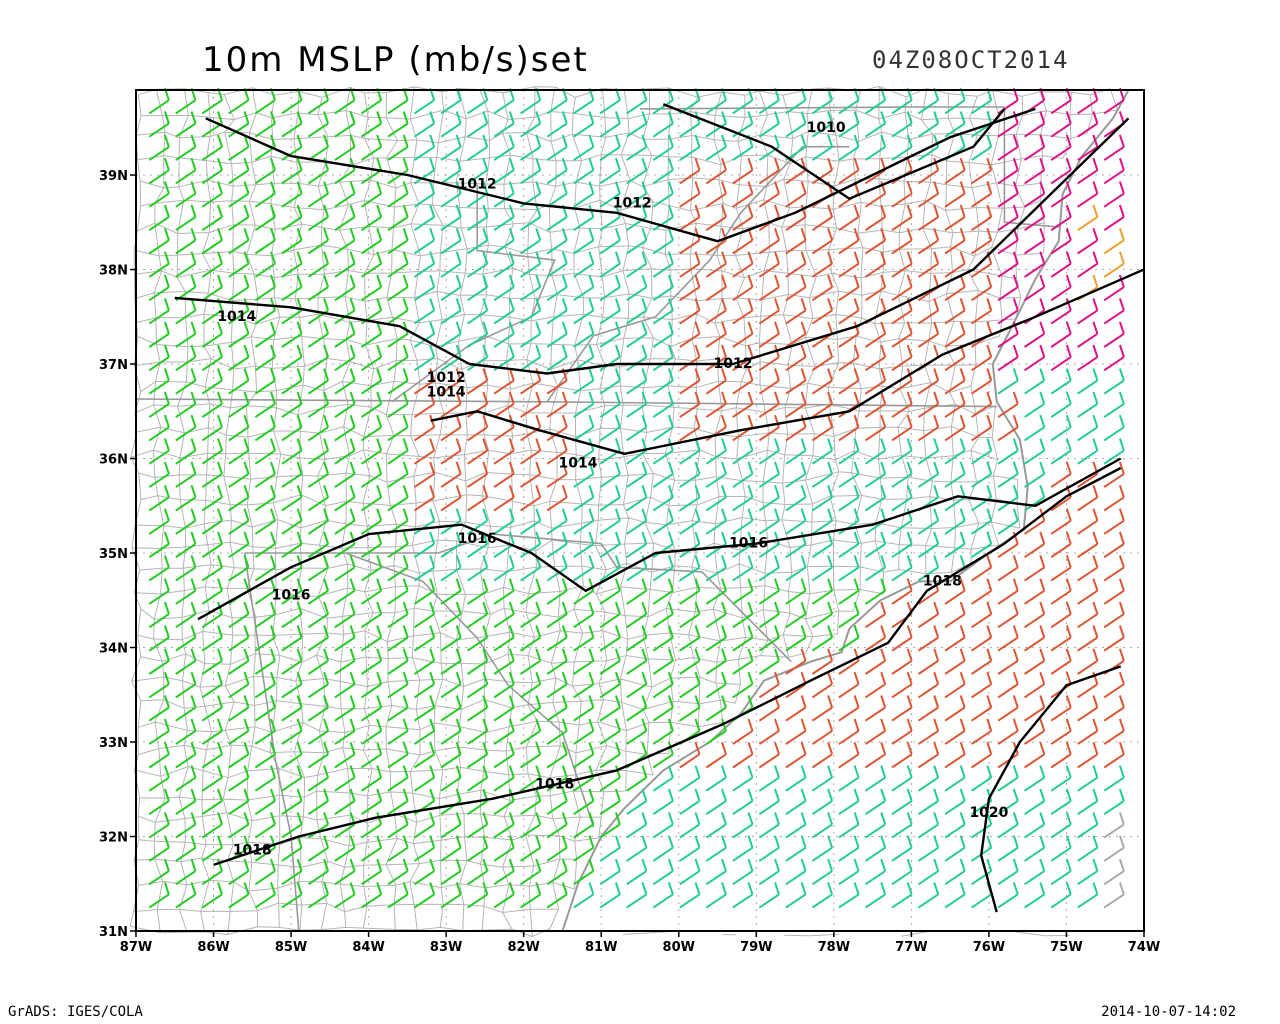 The width and height of the screenshot is (1280, 1024). What do you see at coordinates (113, 460) in the screenshot?
I see `lat-tick-label: 36N` at bounding box center [113, 460].